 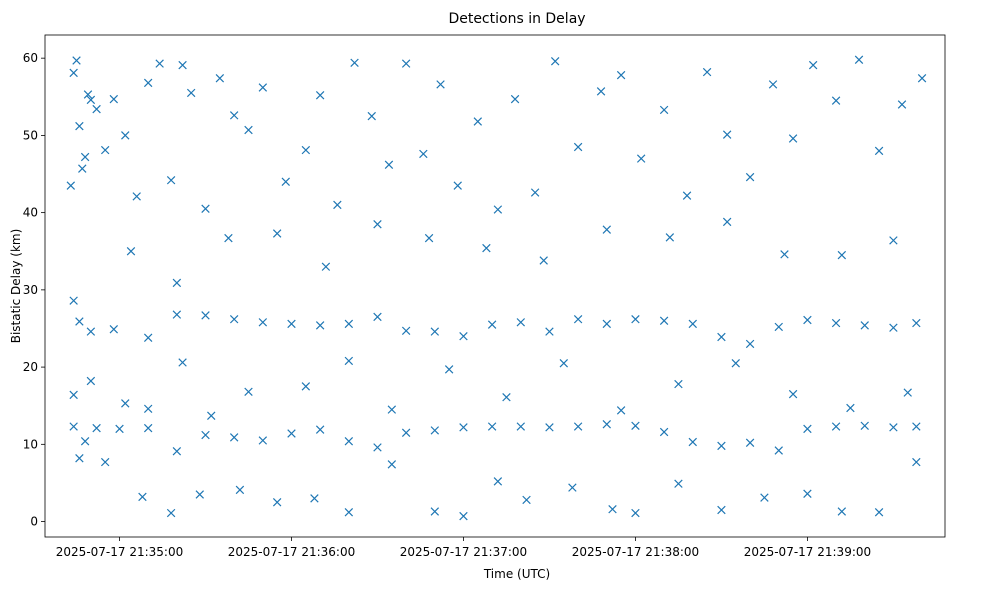 What do you see at coordinates (34, 522) in the screenshot?
I see `y-tick-label: 0` at bounding box center [34, 522].